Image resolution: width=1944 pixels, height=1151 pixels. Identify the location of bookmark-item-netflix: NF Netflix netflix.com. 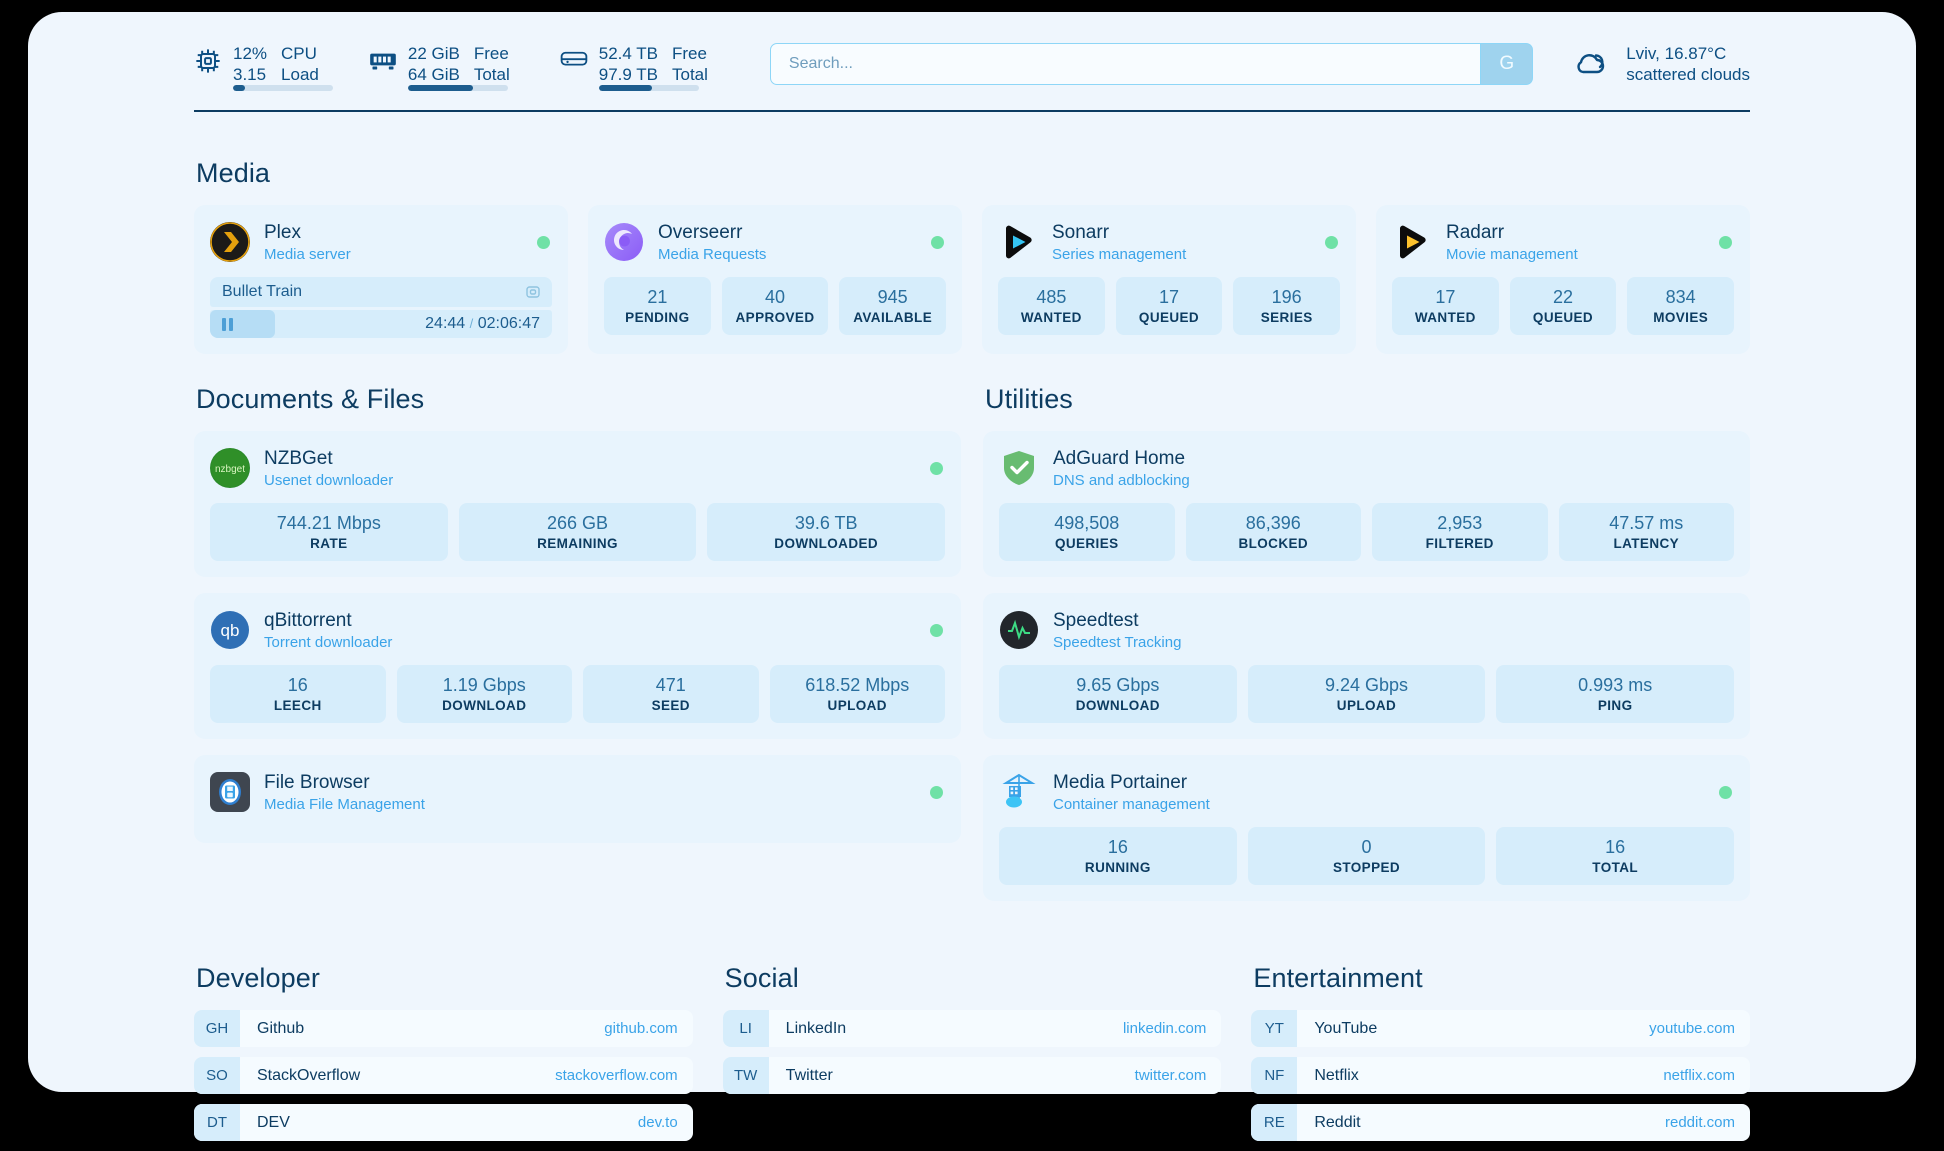
(1501, 1075).